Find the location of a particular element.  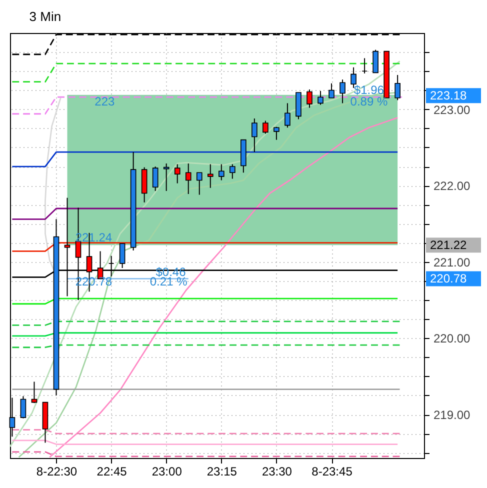

y-tick-label: 221.00 is located at coordinates (452, 262).